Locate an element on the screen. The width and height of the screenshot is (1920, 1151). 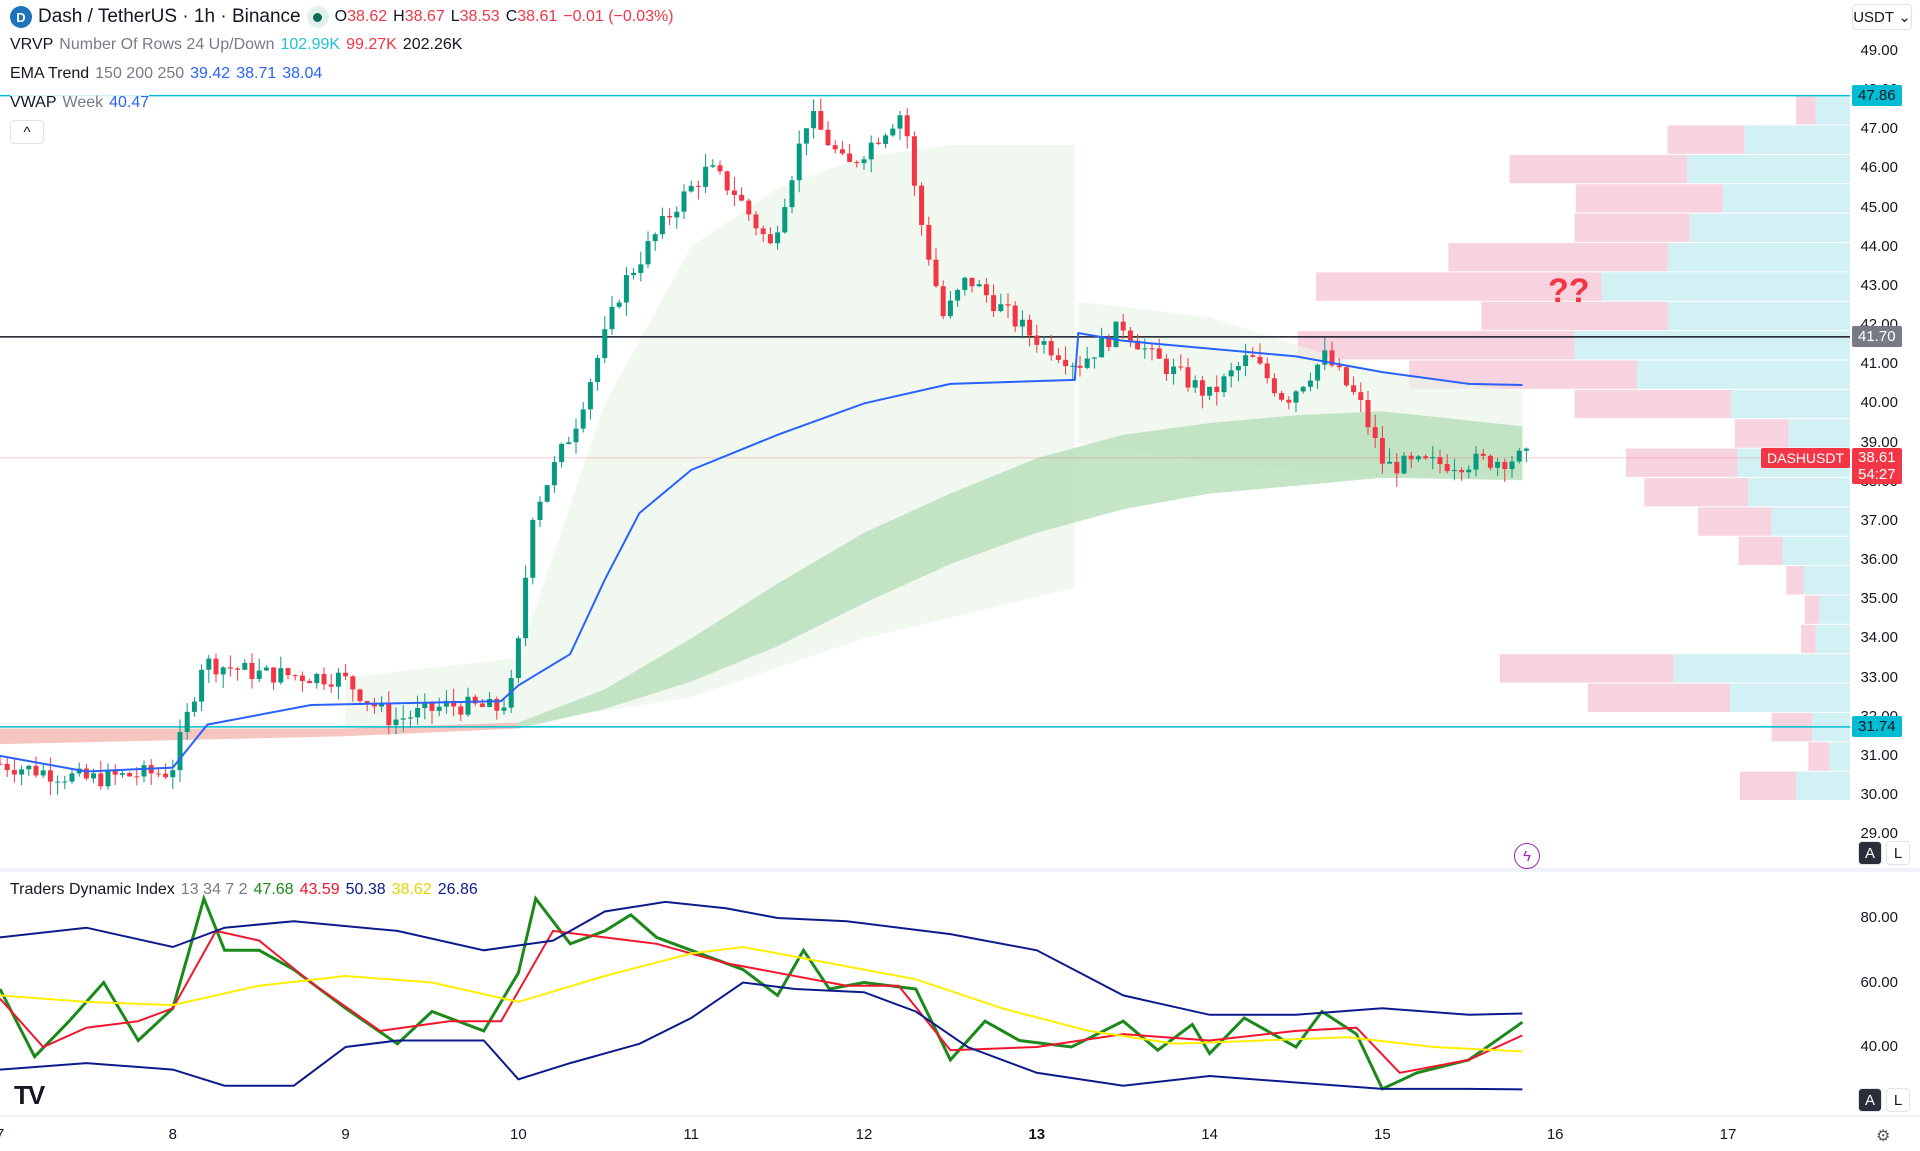
collapse-legend-button: ^ is located at coordinates (27, 132).